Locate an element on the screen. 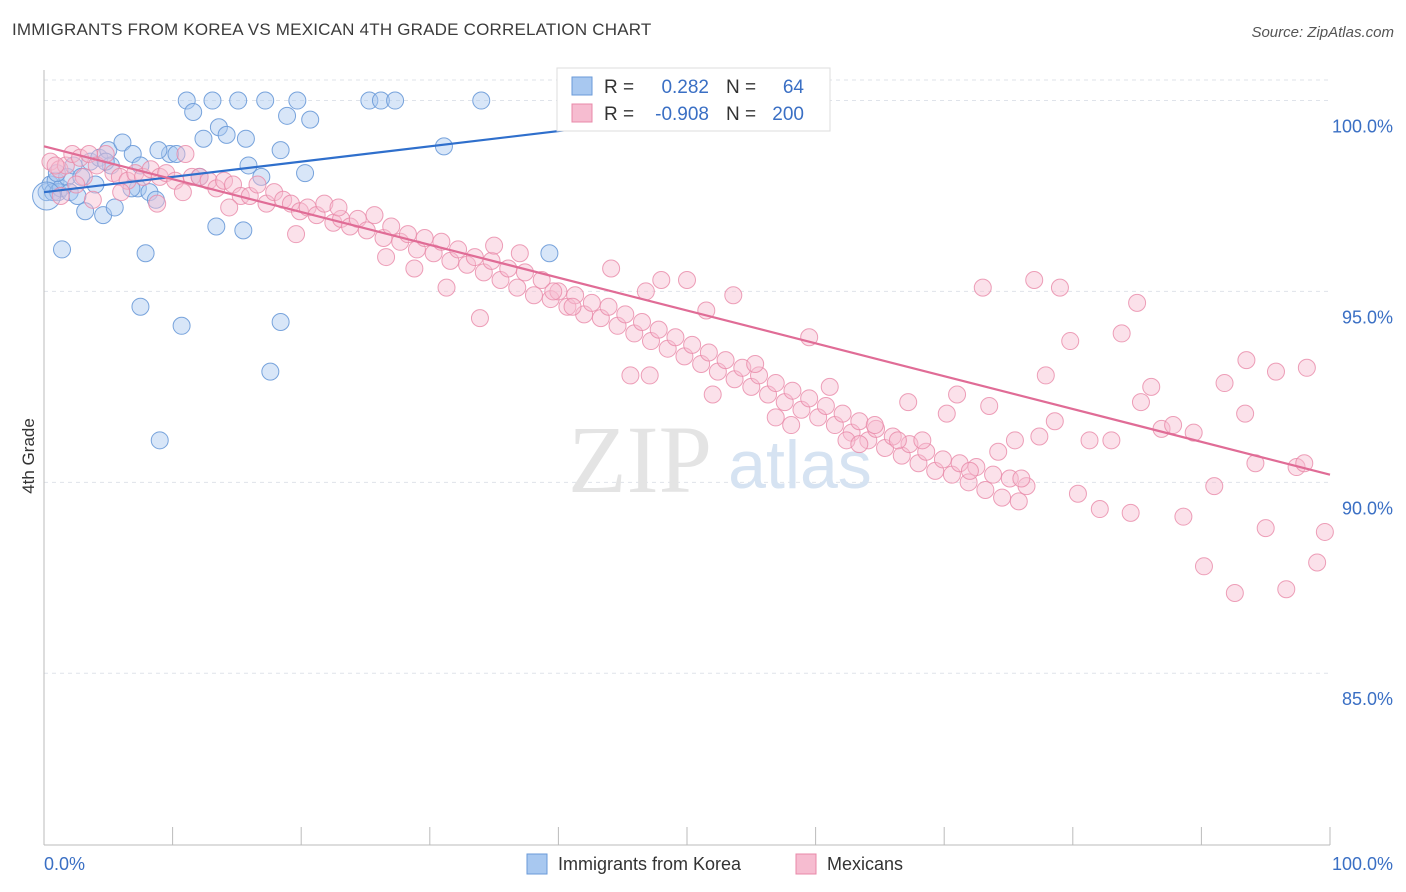  legend-mex-r-value: -0.908 is located at coordinates (682, 114).